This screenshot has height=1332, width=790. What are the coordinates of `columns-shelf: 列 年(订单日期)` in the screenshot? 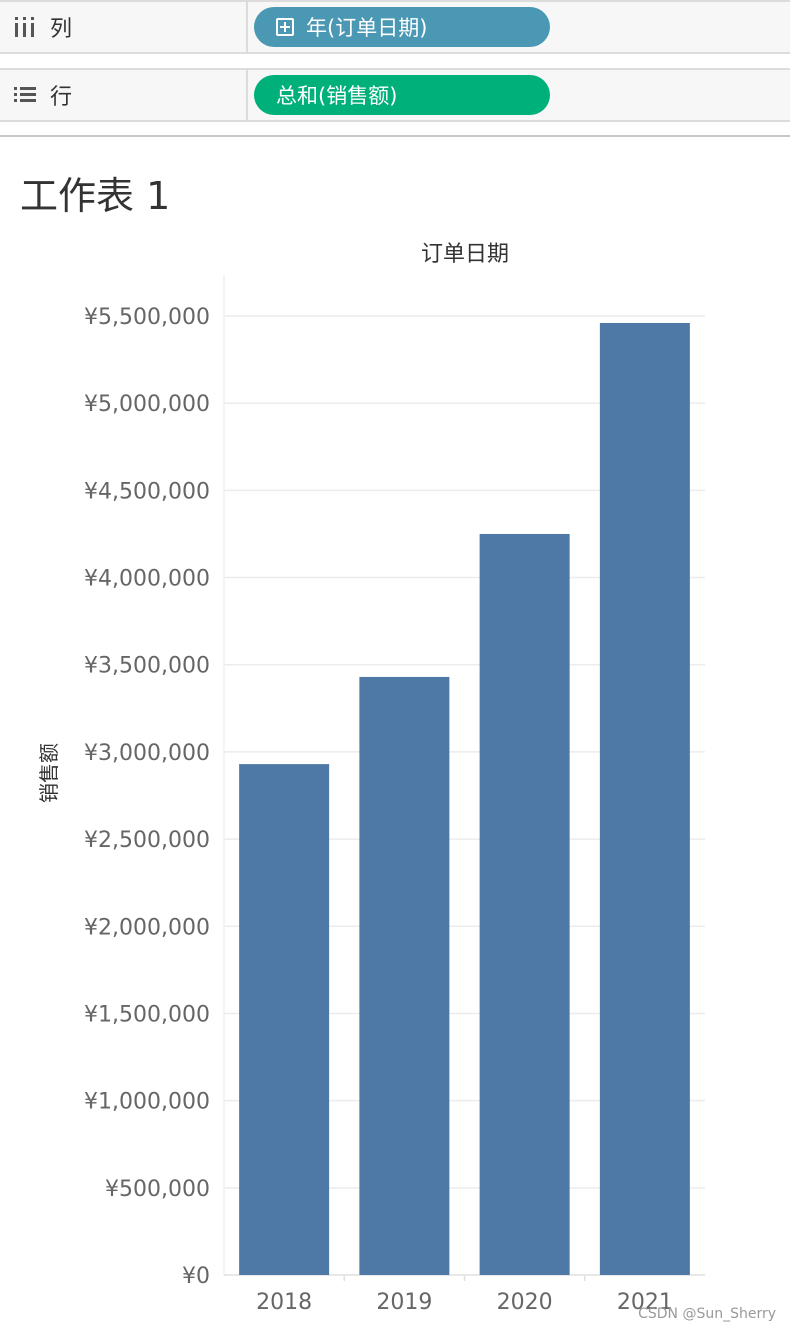 It's located at (395, 27).